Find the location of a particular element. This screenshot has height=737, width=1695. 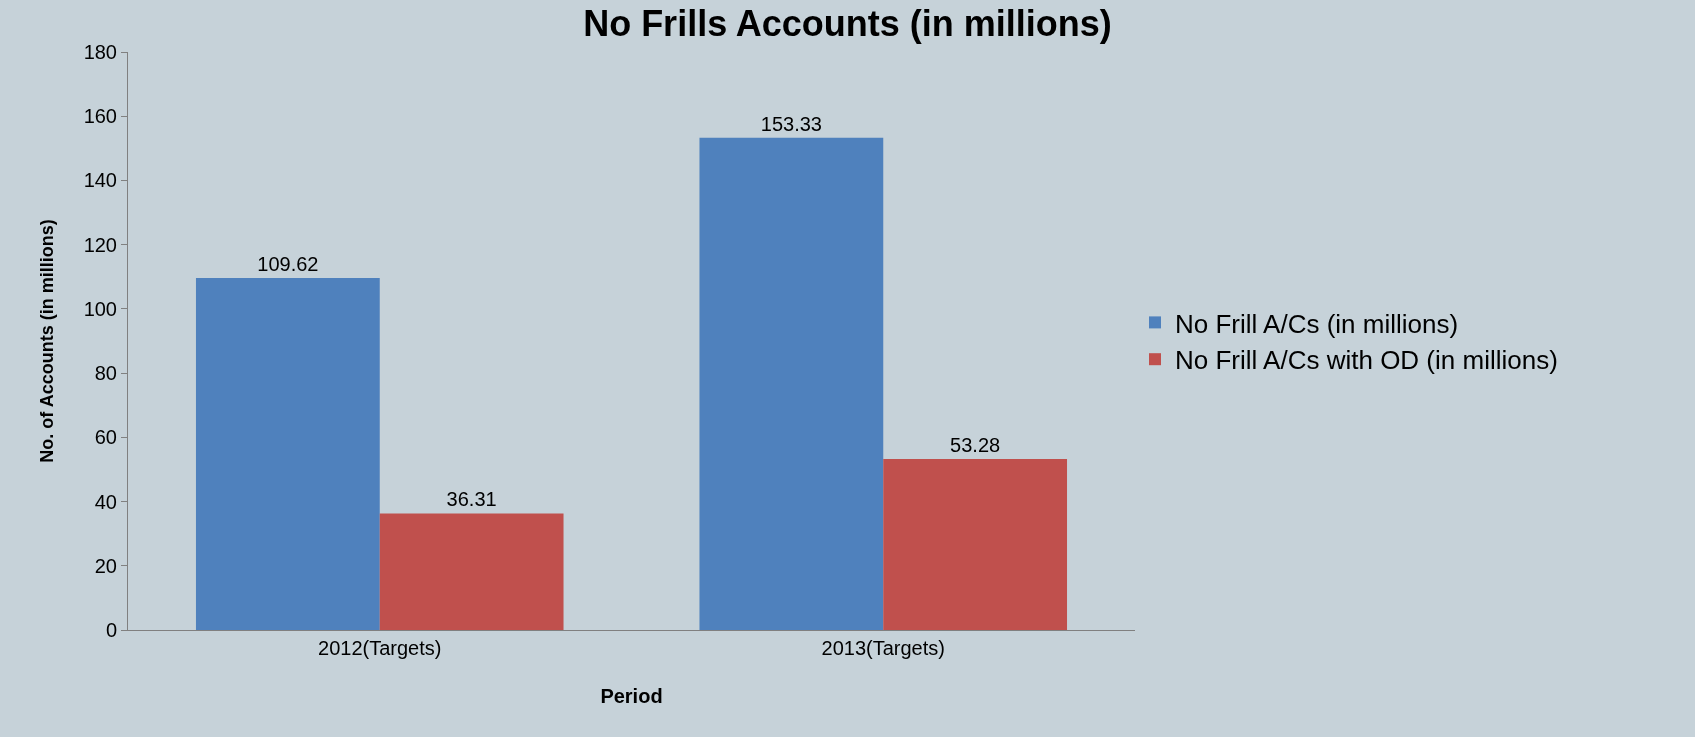

legend-label: No Frill A/Cs with OD (in millions) is located at coordinates (1366, 360).